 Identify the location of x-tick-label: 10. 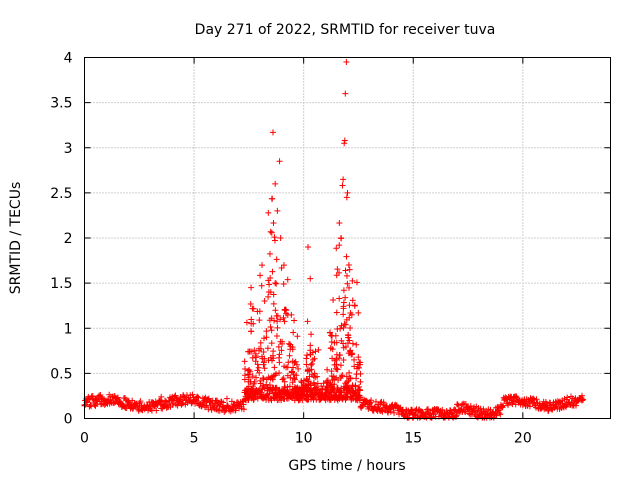
(304, 439).